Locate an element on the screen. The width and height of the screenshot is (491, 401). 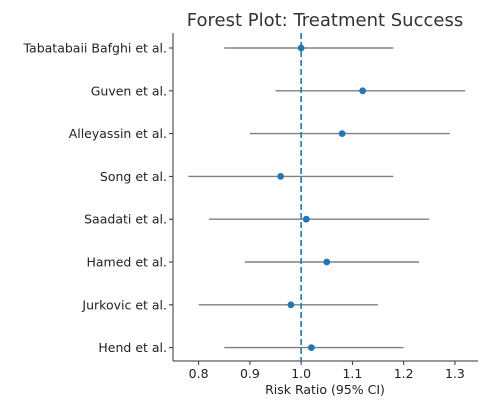
x-ticks-group: 0.8 0.9 1.0 1.1 1.2 1.3 is located at coordinates (327, 371).